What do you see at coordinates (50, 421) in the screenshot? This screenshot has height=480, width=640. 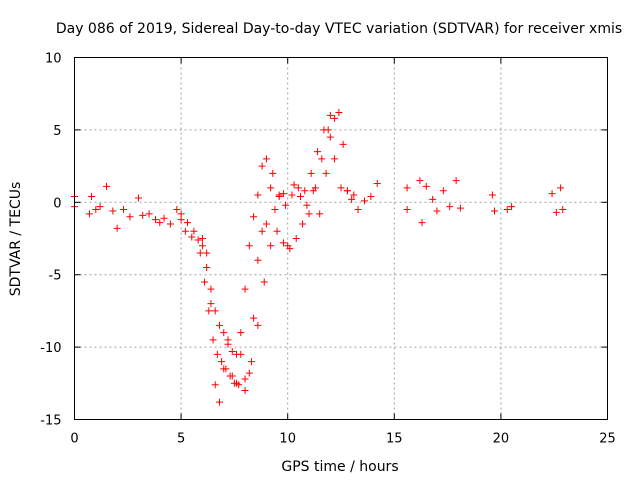 I see `y-tick-label: -15` at bounding box center [50, 421].